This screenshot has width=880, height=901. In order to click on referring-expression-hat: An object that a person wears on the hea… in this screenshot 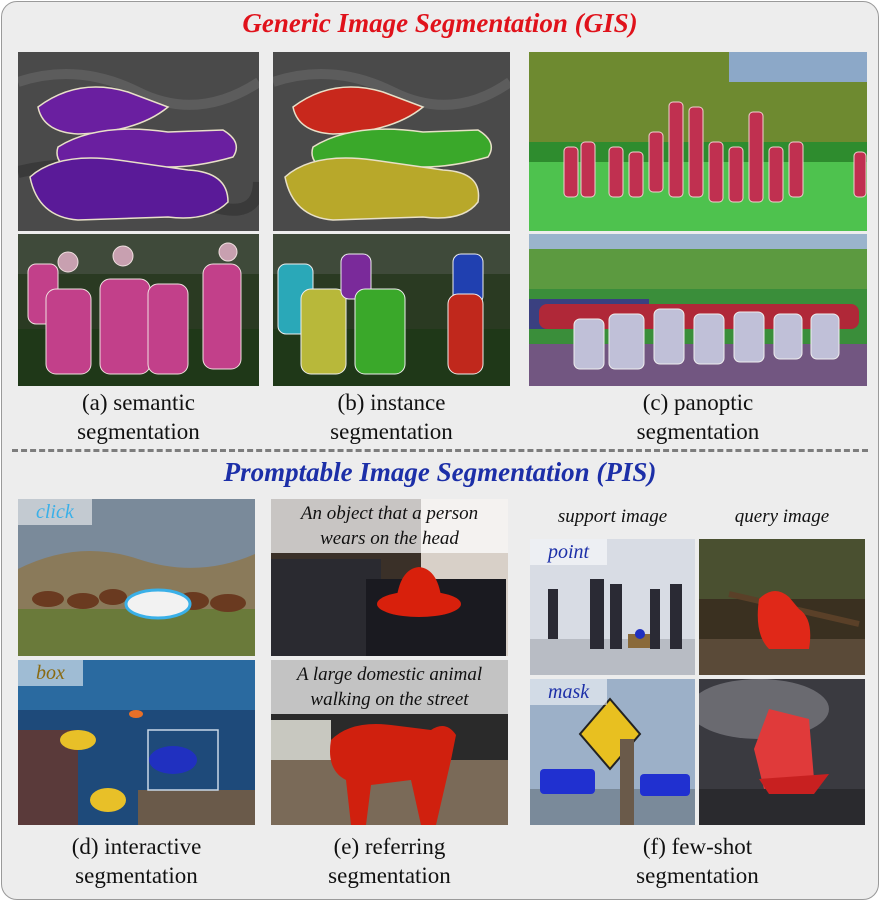, I will do `click(389, 526)`.